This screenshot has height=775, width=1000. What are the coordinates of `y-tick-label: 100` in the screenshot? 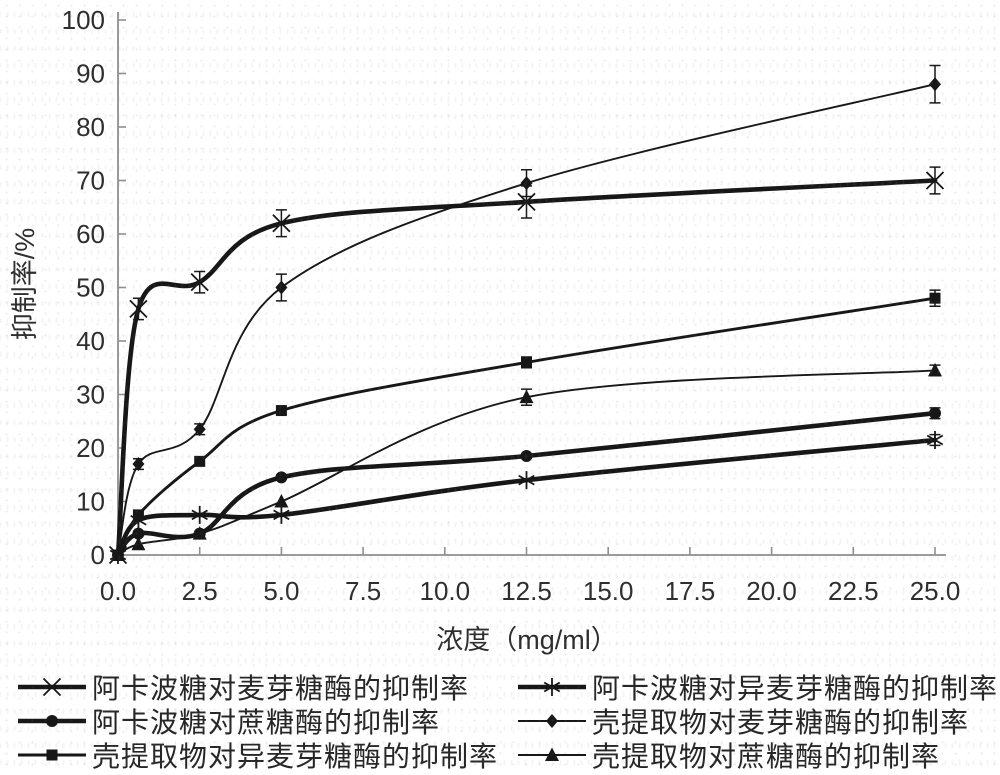 It's located at (83, 20).